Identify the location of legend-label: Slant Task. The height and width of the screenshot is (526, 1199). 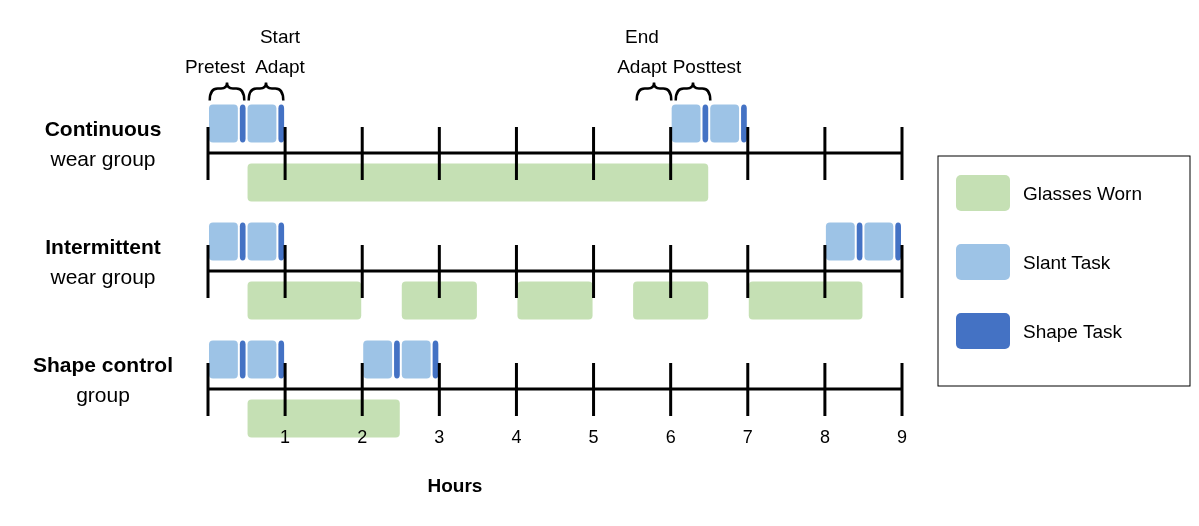
(1067, 262).